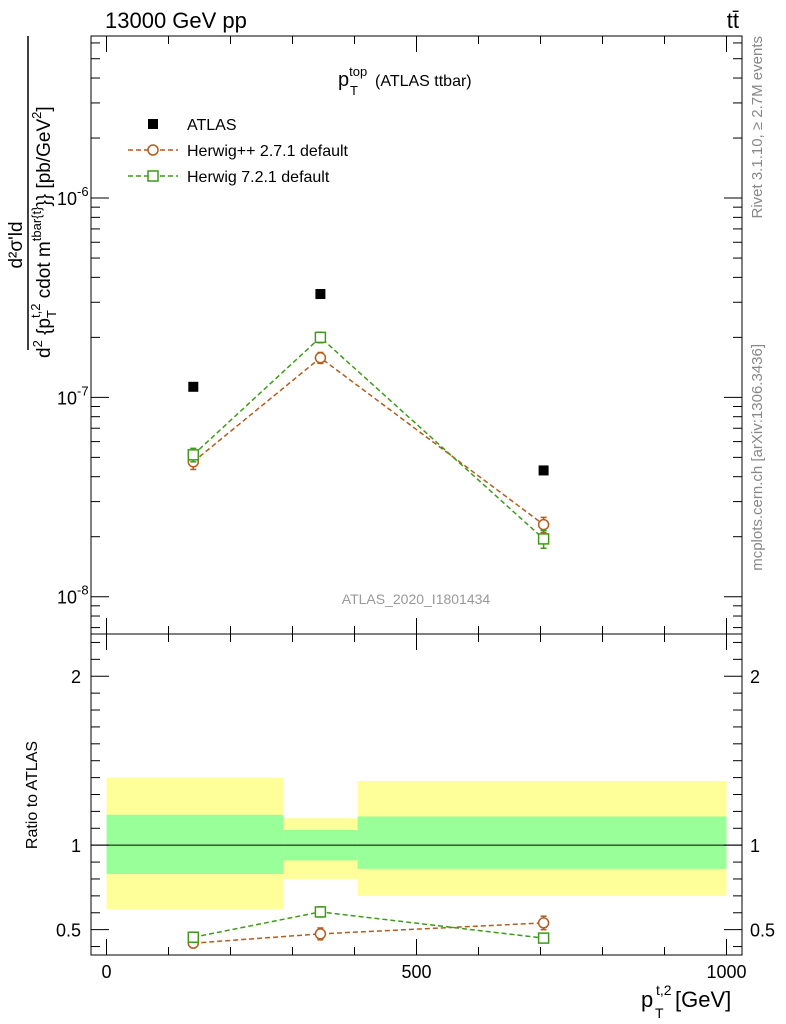 The height and width of the screenshot is (1024, 786). Describe the element at coordinates (416, 599) in the screenshot. I see `analysis-watermark: ATLAS_2020_I1801434` at that location.